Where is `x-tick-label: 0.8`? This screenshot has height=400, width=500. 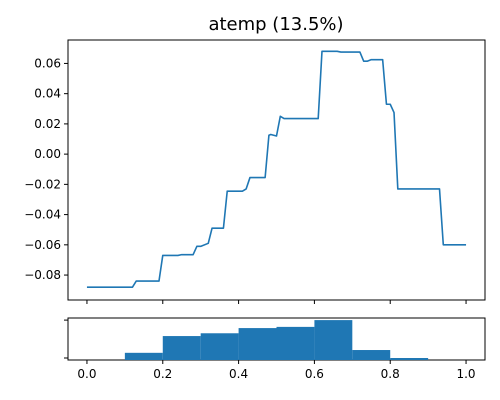
x-tick-label: 0.8 is located at coordinates (390, 374).